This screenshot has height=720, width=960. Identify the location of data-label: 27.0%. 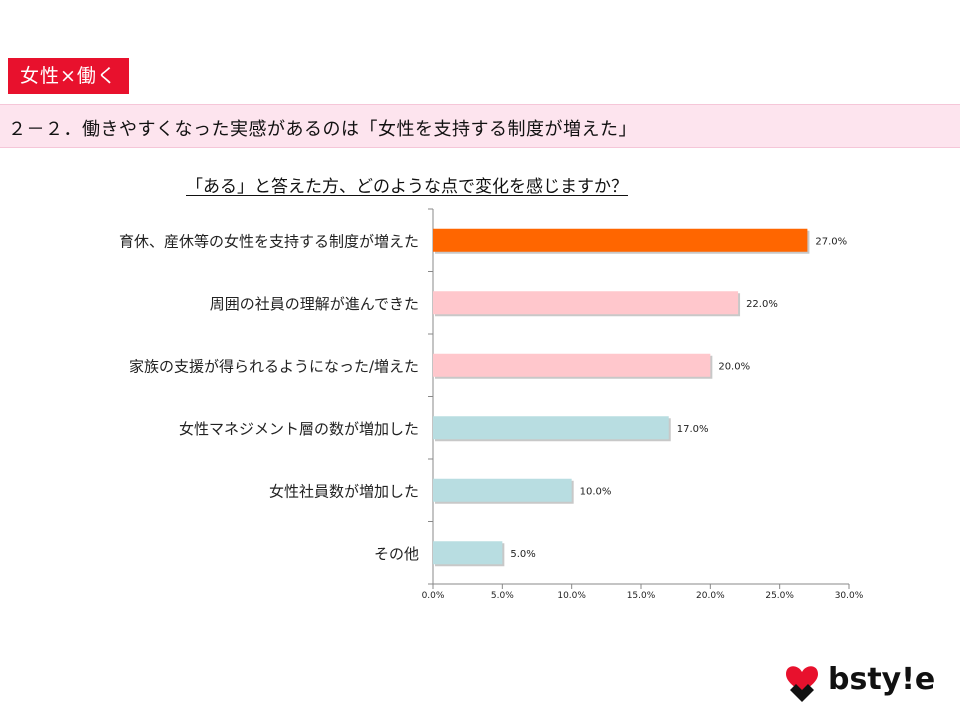
(831, 241).